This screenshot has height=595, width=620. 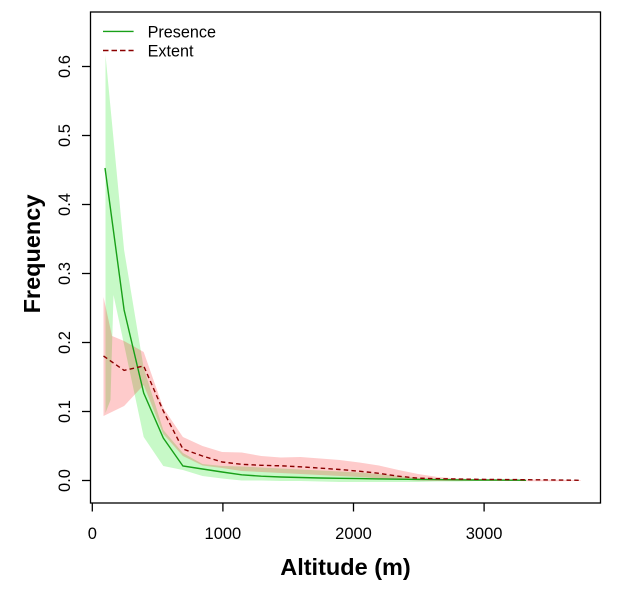 What do you see at coordinates (171, 52) in the screenshot?
I see `svg-text: Extent` at bounding box center [171, 52].